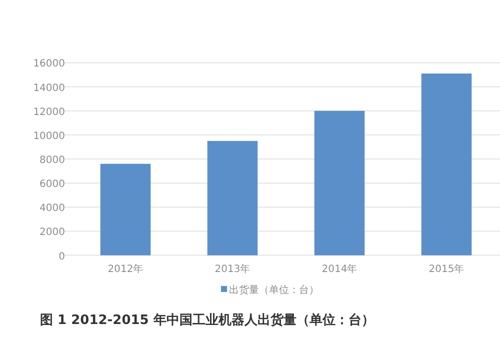 The image size is (500, 362). Describe the element at coordinates (232, 269) in the screenshot. I see `x-tick-label: 2013年` at that location.